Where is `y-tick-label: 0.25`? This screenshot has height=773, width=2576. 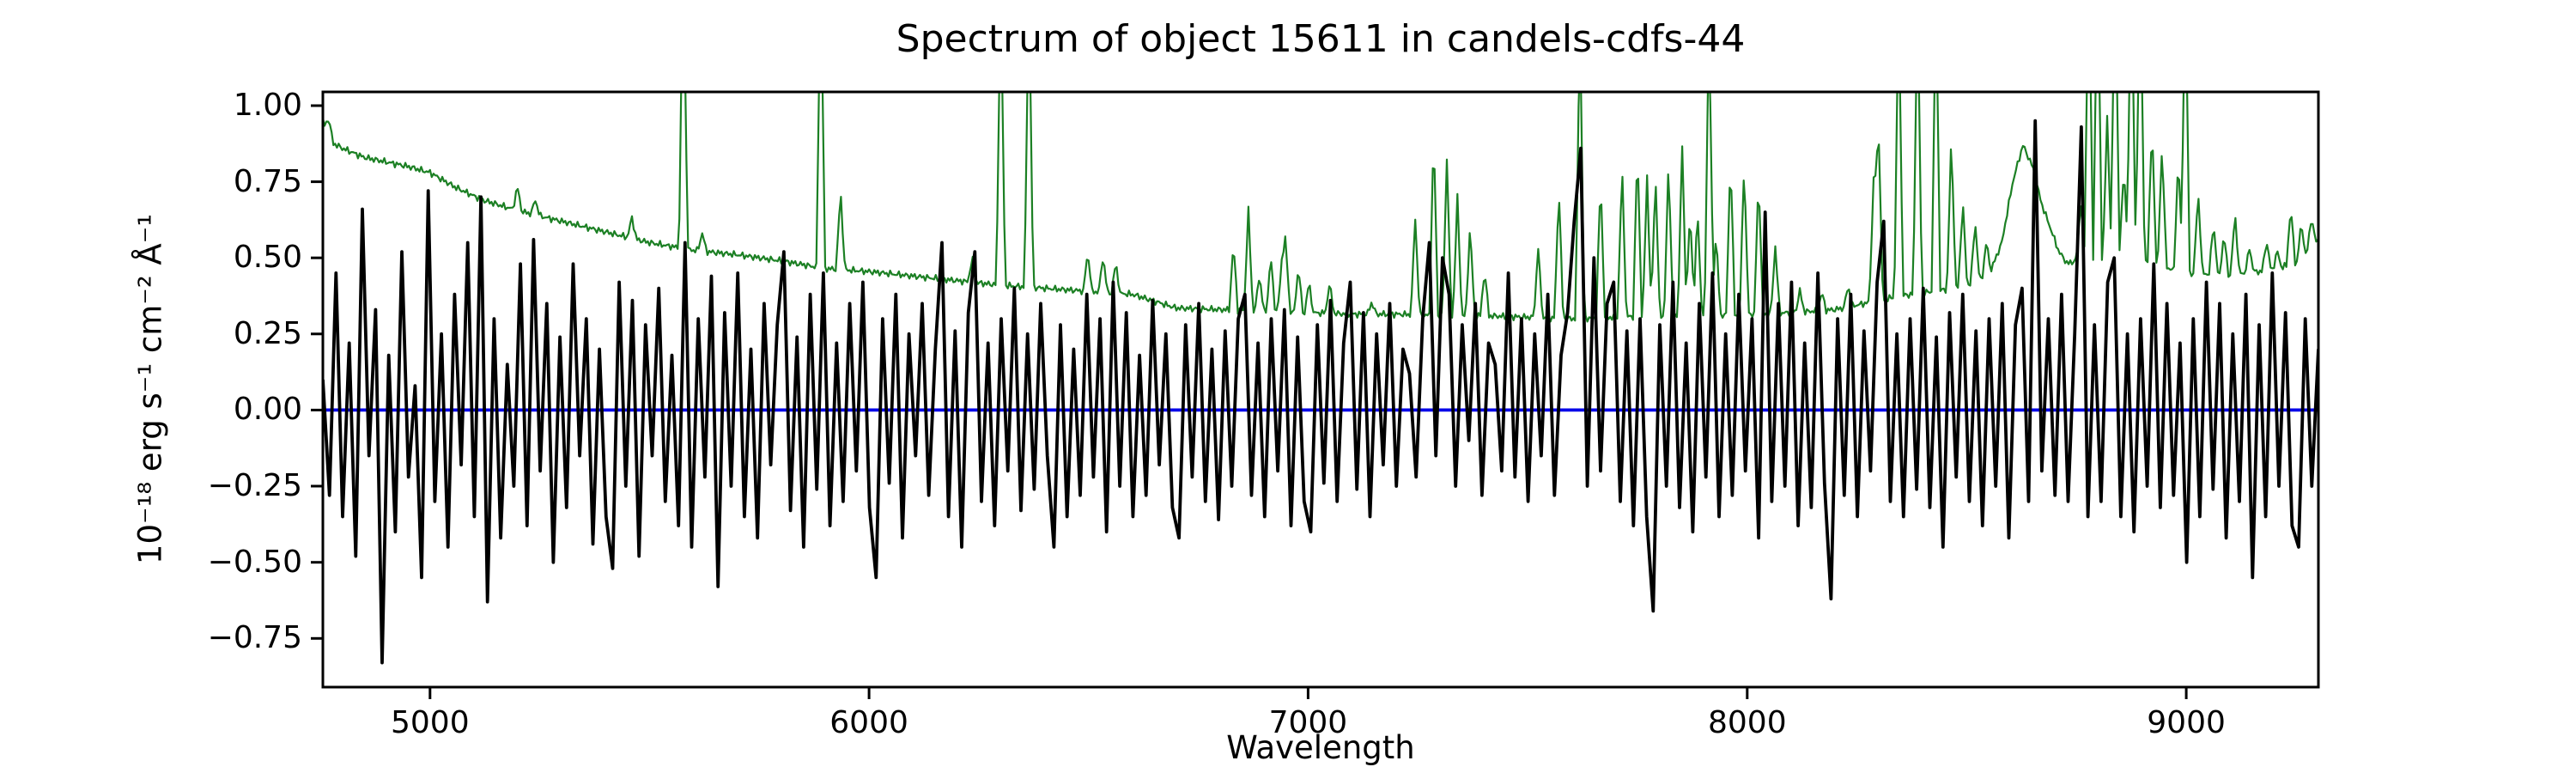 y-tick-label: 0.25 is located at coordinates (268, 333).